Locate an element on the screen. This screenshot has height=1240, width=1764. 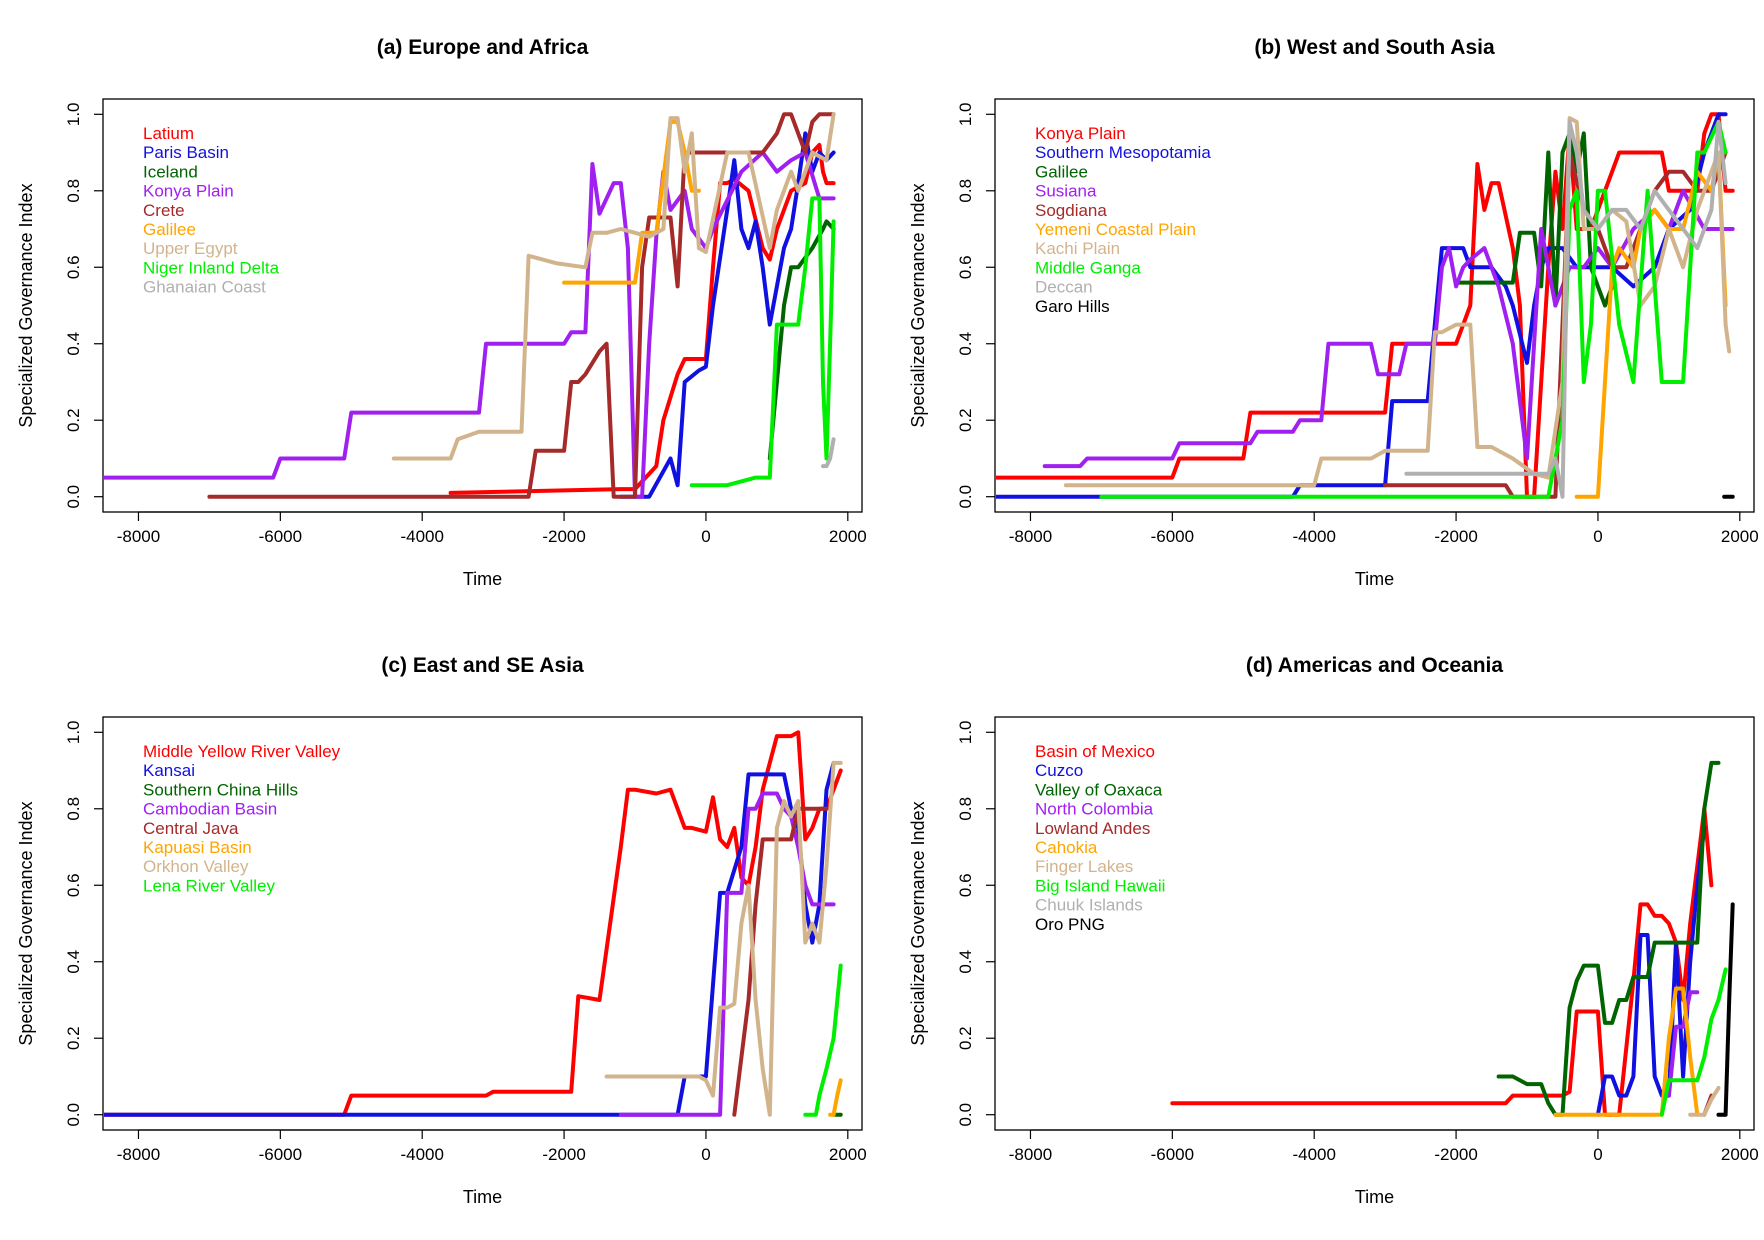
legend-entry: Southern Mesopotamia is located at coordinates (1123, 152).